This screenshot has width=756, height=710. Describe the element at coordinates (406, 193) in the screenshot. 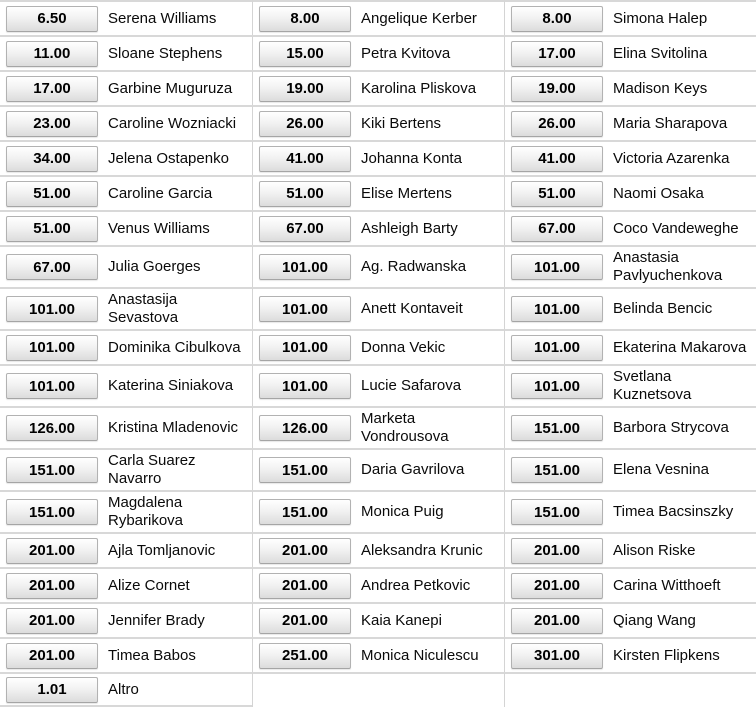

I see `player-name: Elise Mertens` at that location.